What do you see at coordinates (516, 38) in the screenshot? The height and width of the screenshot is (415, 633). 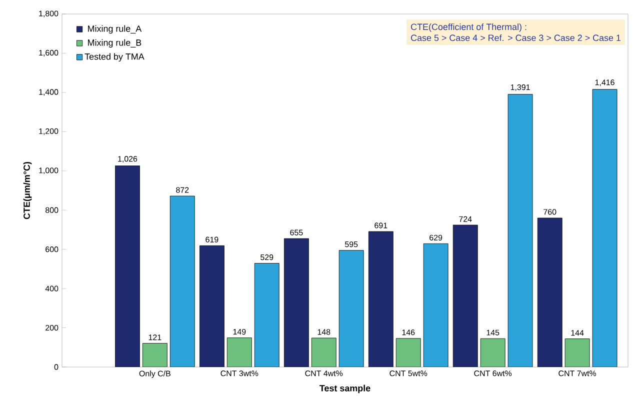 I see `annotation: Case 5 > Case 4 > Ref. > Case 3 > Case 2 > Case 1` at bounding box center [516, 38].